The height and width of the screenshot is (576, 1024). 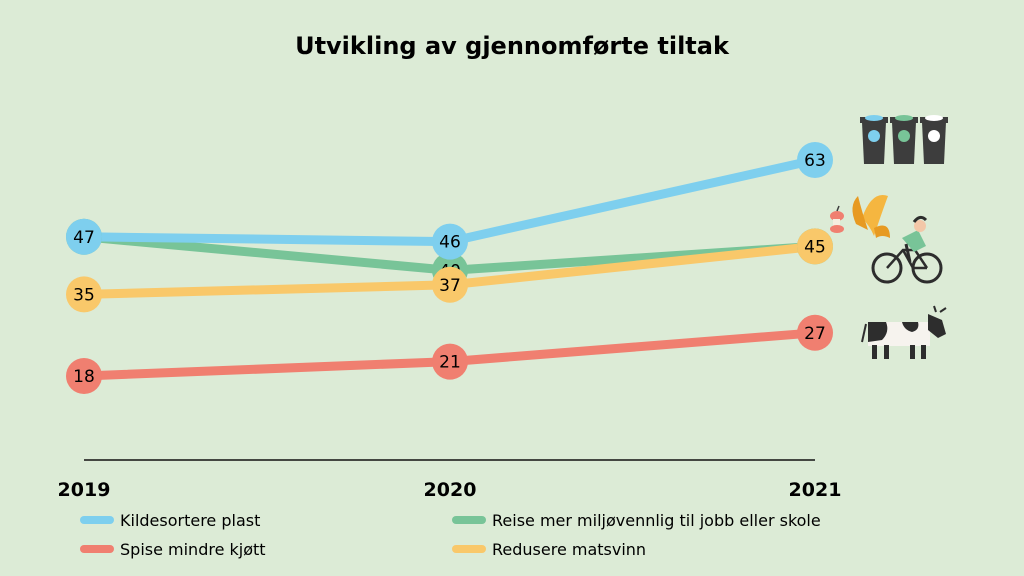 I want to click on x-tick-label: 2020, so click(x=450, y=490).